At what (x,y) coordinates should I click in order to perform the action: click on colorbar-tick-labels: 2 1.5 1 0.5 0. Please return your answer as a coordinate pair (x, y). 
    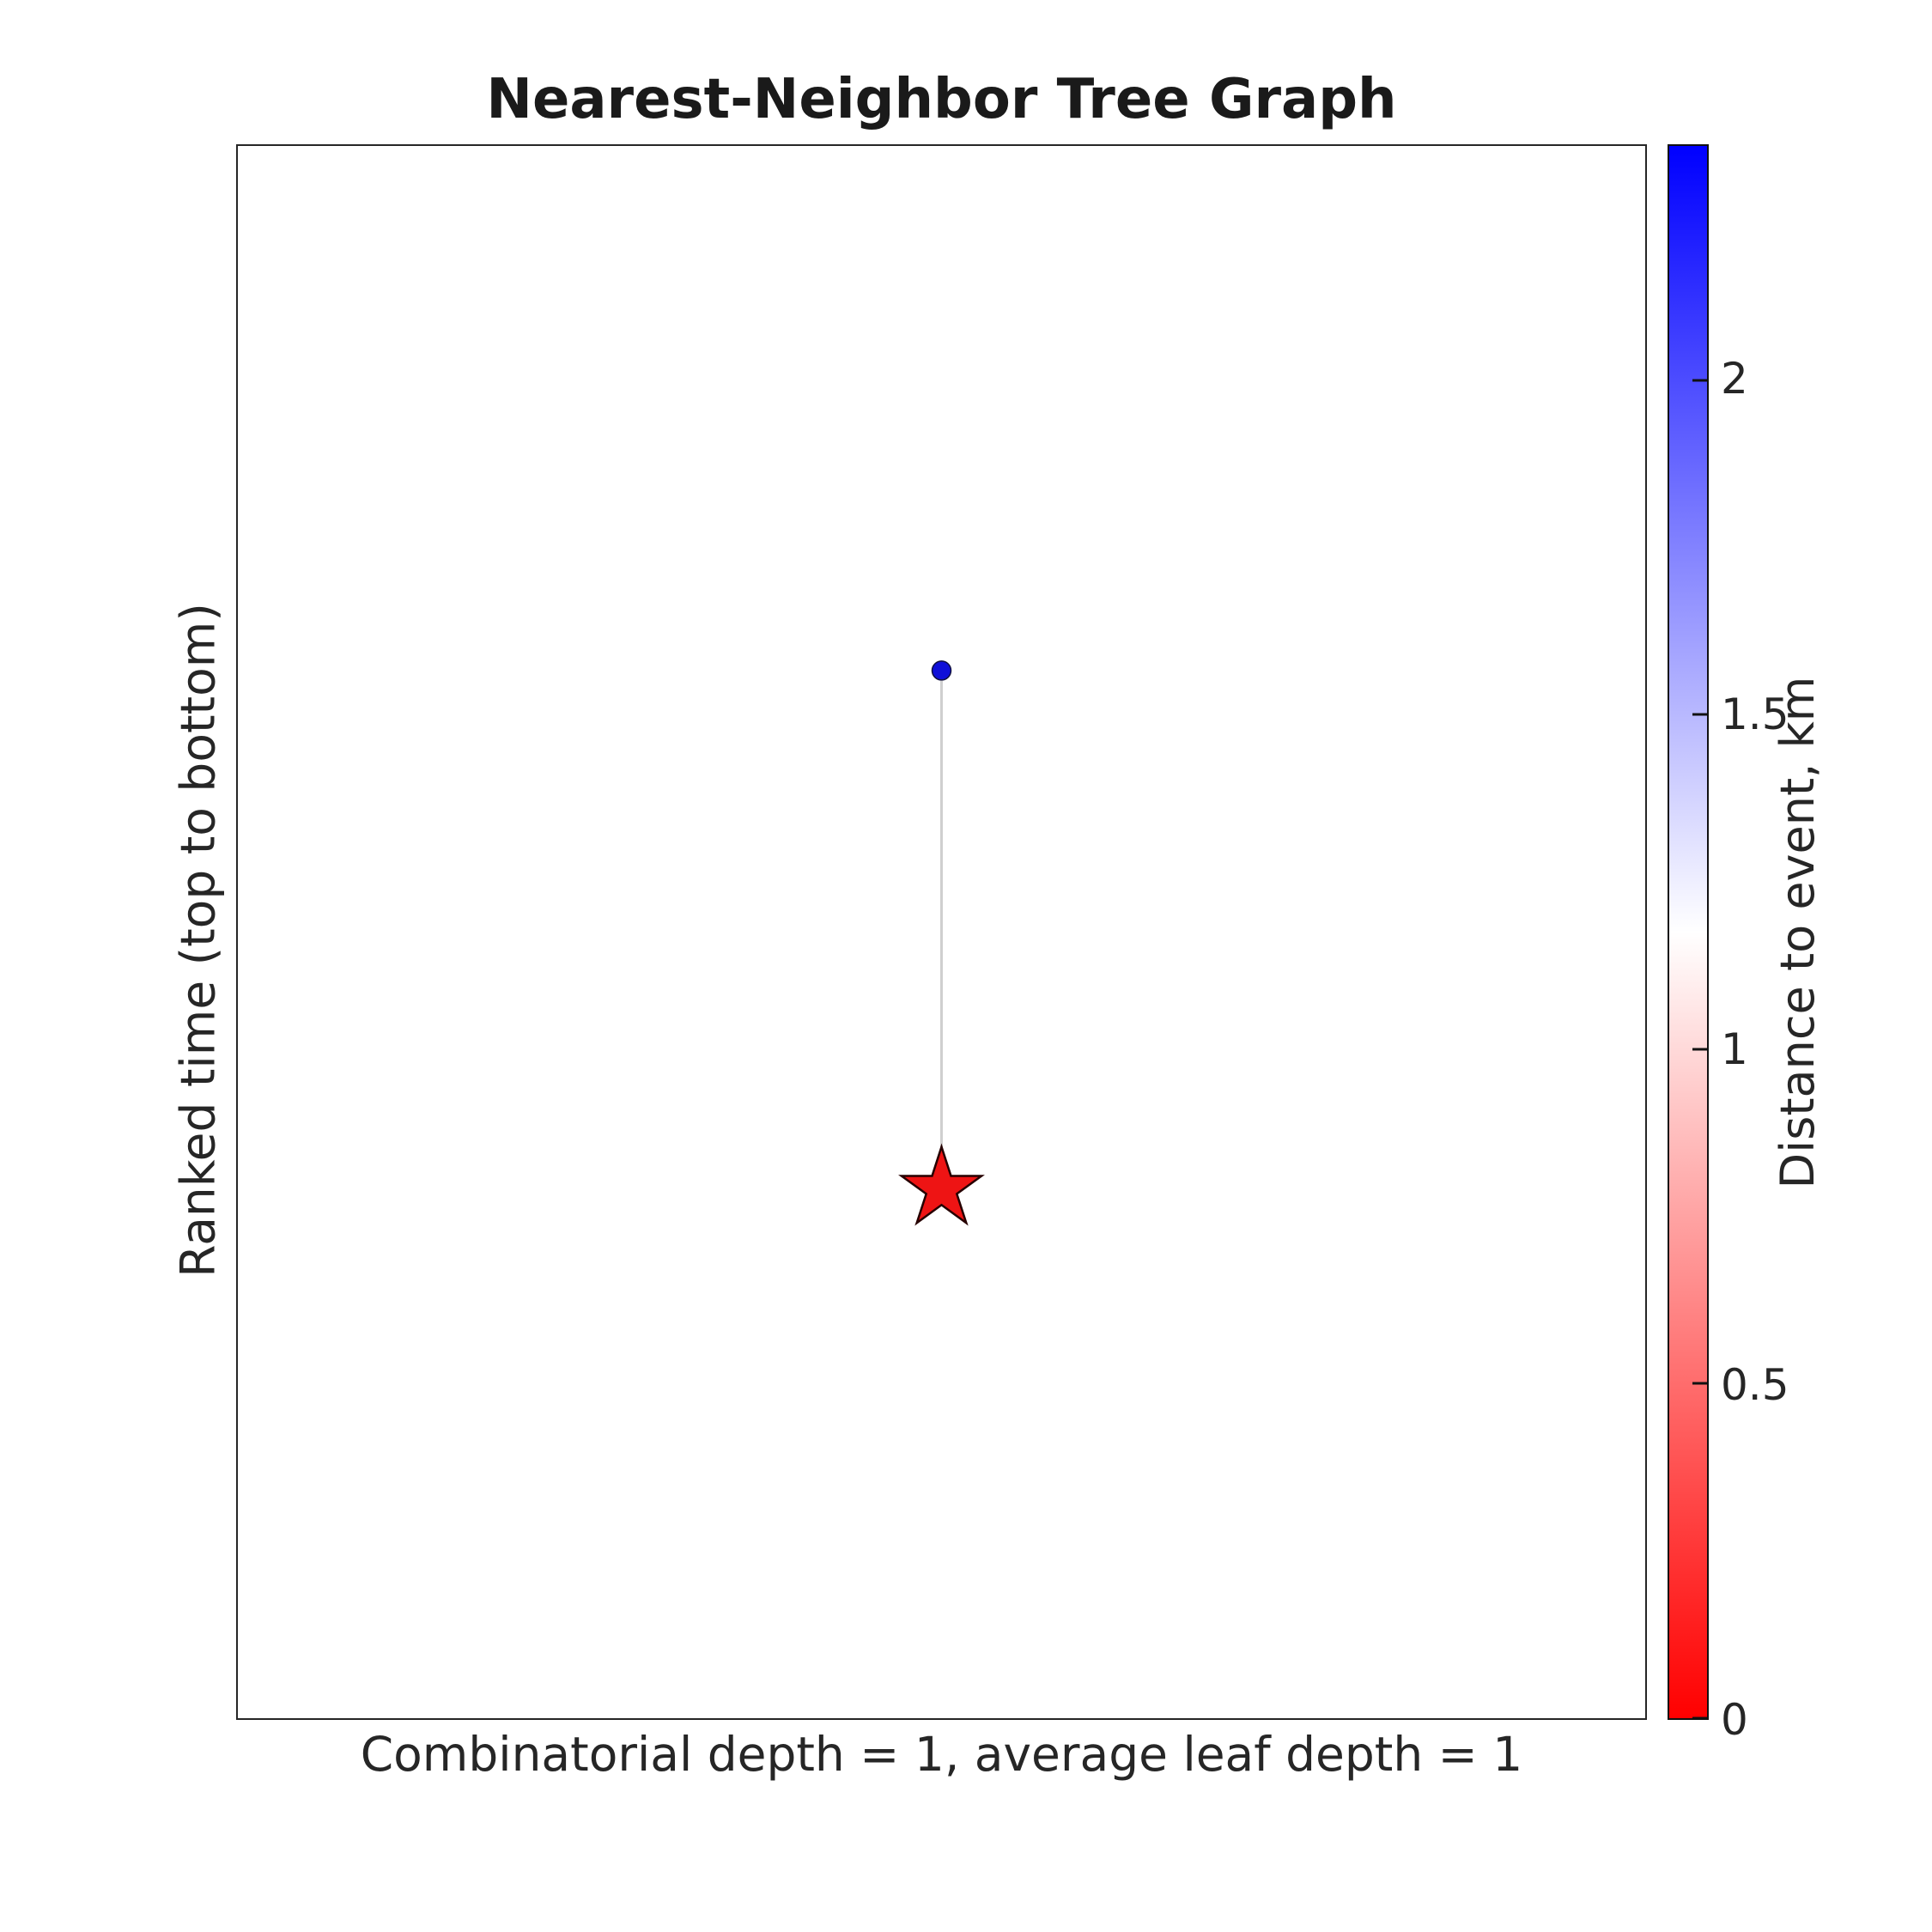
    Looking at the image, I should click on (1777, 943).